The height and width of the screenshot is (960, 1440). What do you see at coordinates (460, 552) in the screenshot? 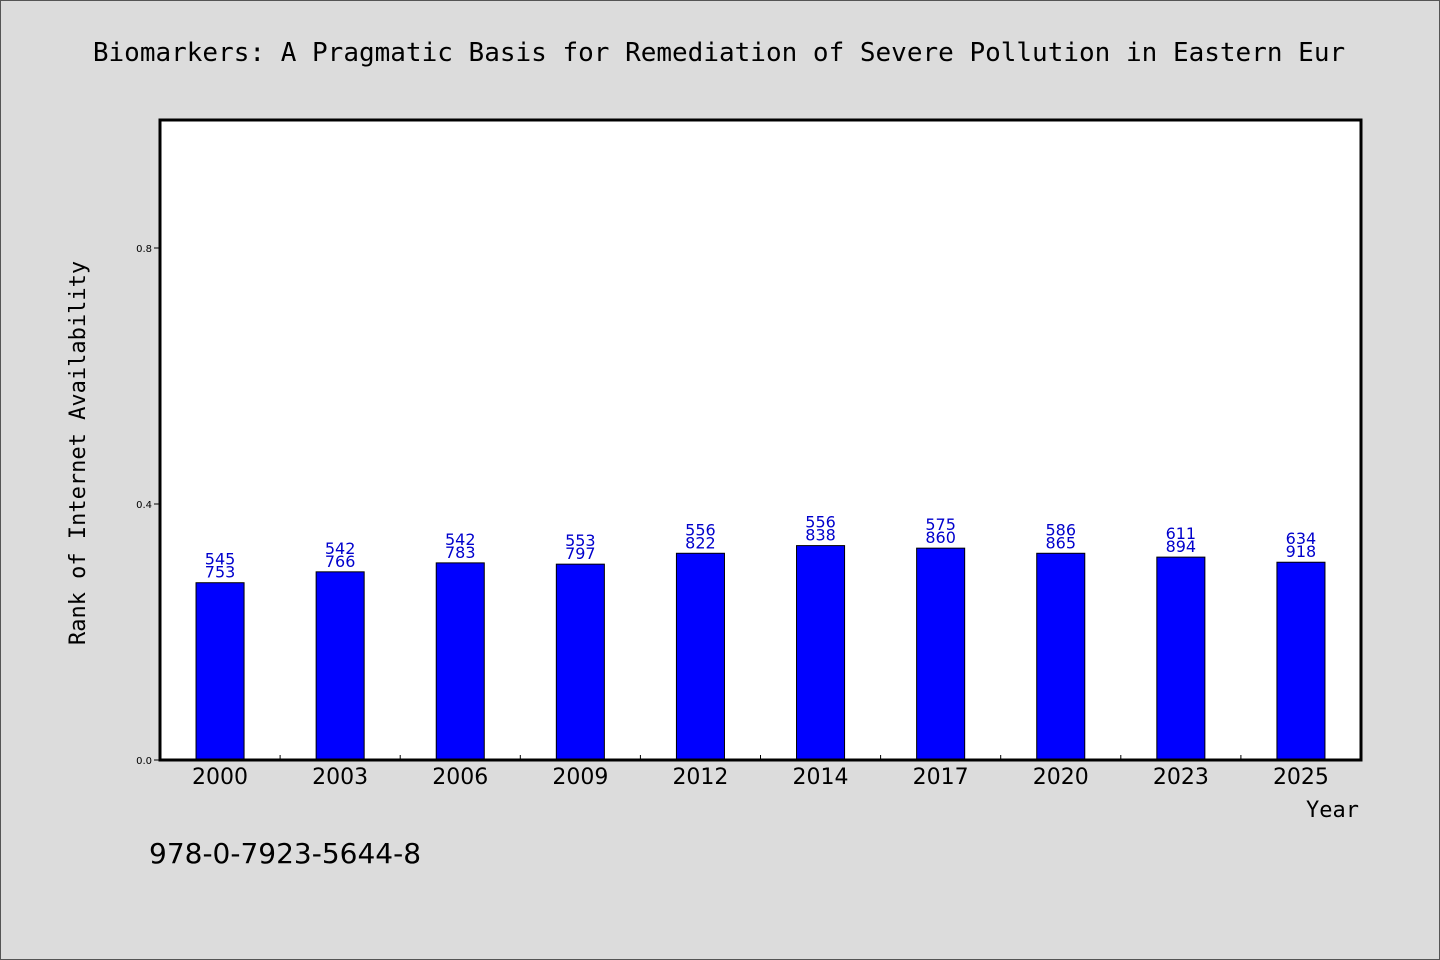
I see `data-label-bottom-2006: 783` at bounding box center [460, 552].